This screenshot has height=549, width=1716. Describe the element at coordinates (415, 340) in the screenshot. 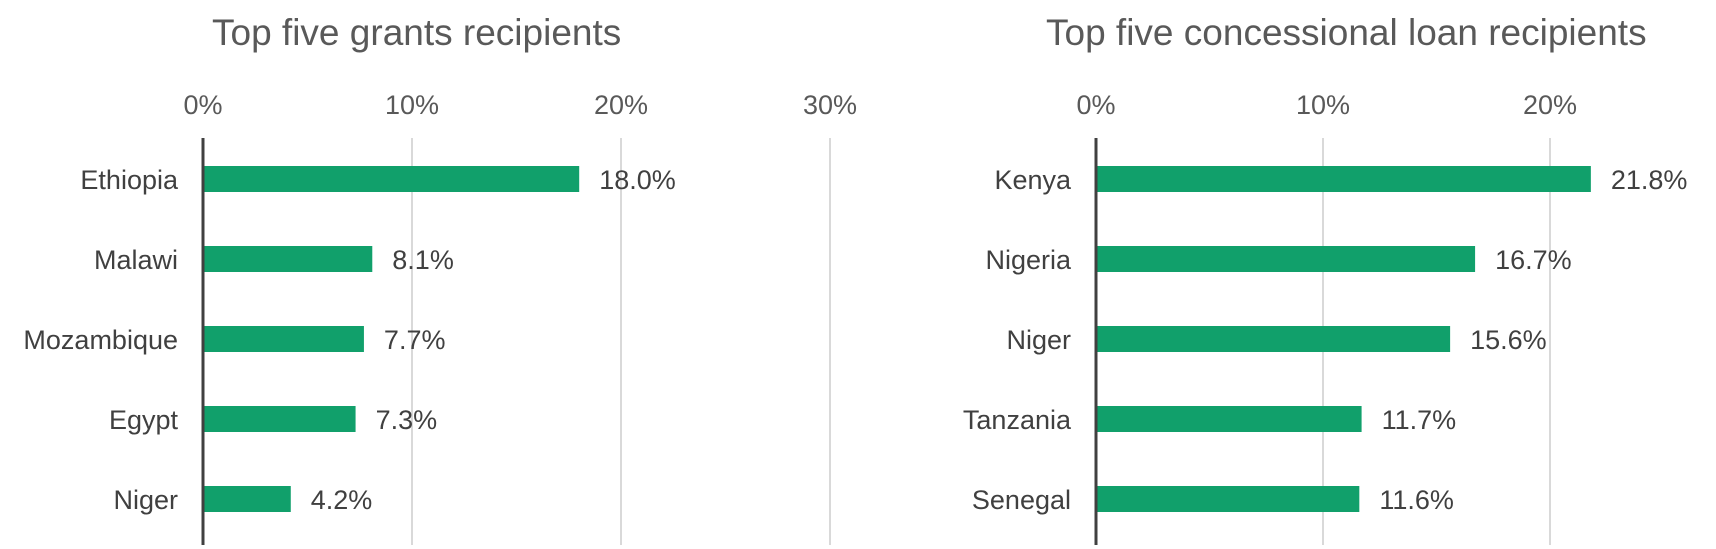

I see `grants-value-label: 7.7%` at that location.